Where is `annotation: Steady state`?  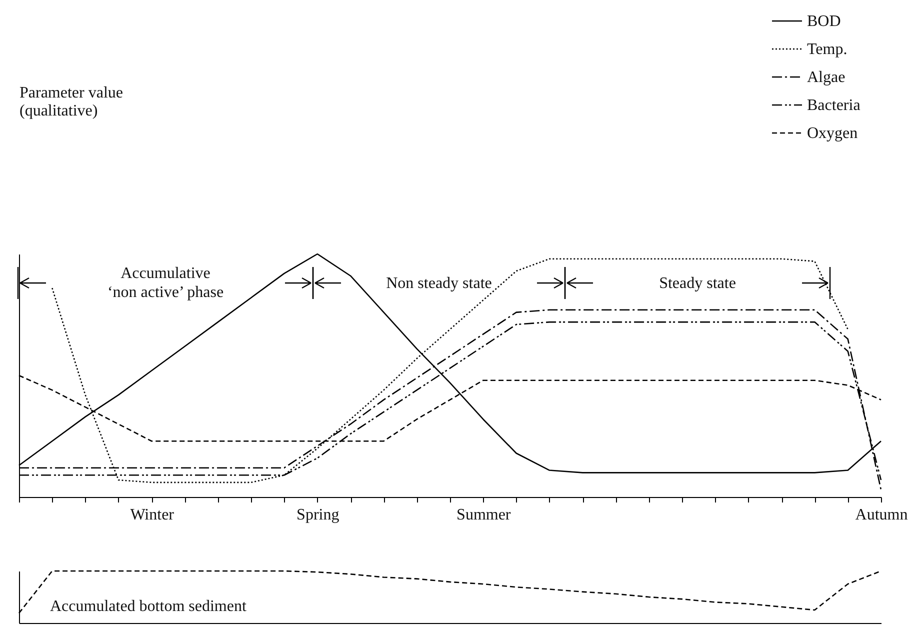 annotation: Steady state is located at coordinates (697, 283).